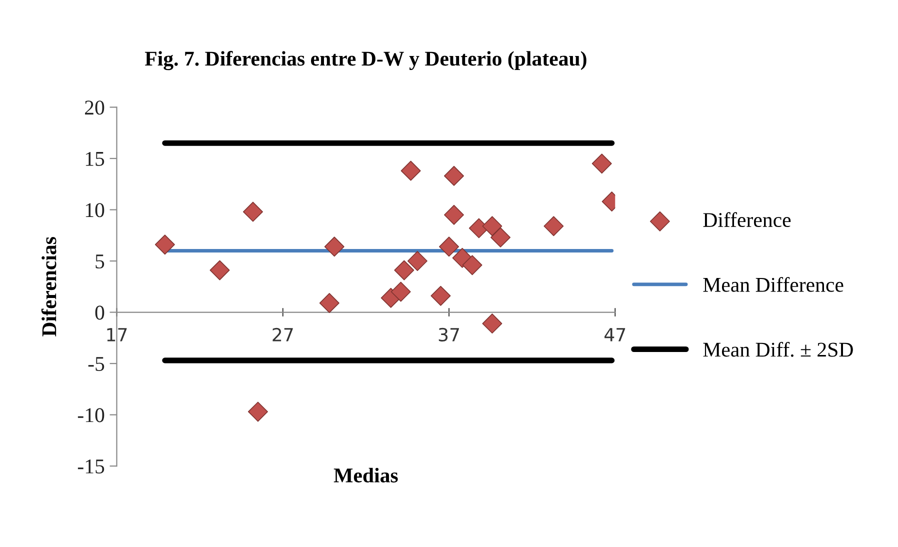 Image resolution: width=898 pixels, height=547 pixels. What do you see at coordinates (773, 284) in the screenshot?
I see `legend-label: Mean Difference` at bounding box center [773, 284].